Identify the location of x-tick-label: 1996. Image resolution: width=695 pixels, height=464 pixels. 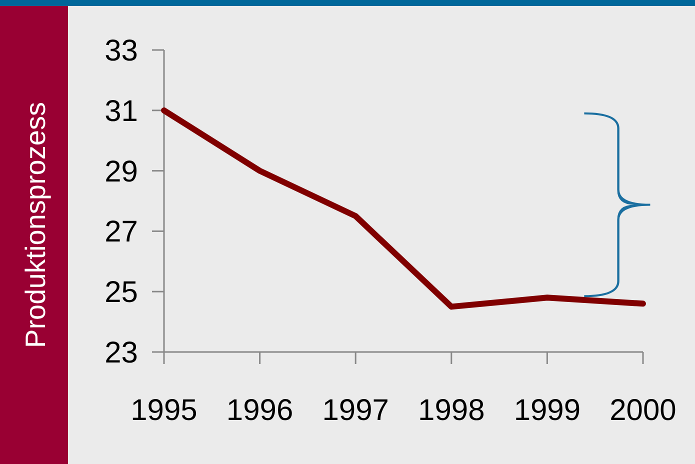
(260, 410).